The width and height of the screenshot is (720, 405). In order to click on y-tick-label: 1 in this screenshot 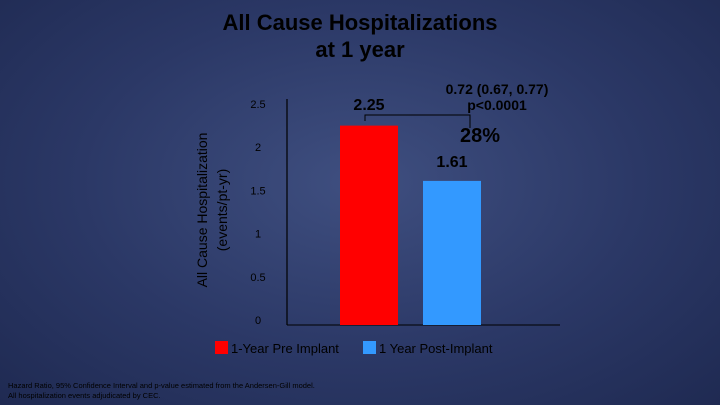, I will do `click(258, 235)`.